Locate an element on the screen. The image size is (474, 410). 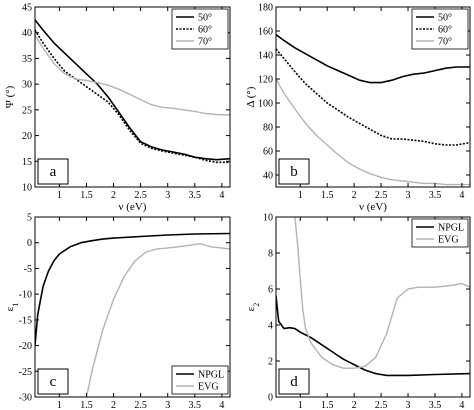
y-tick-label: -30 is located at coordinates (25, 398).